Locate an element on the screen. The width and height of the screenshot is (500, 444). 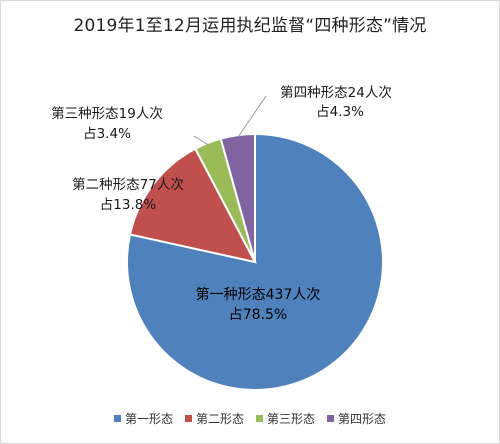
data-label-third-line2: 占3.4% is located at coordinates (107, 134).